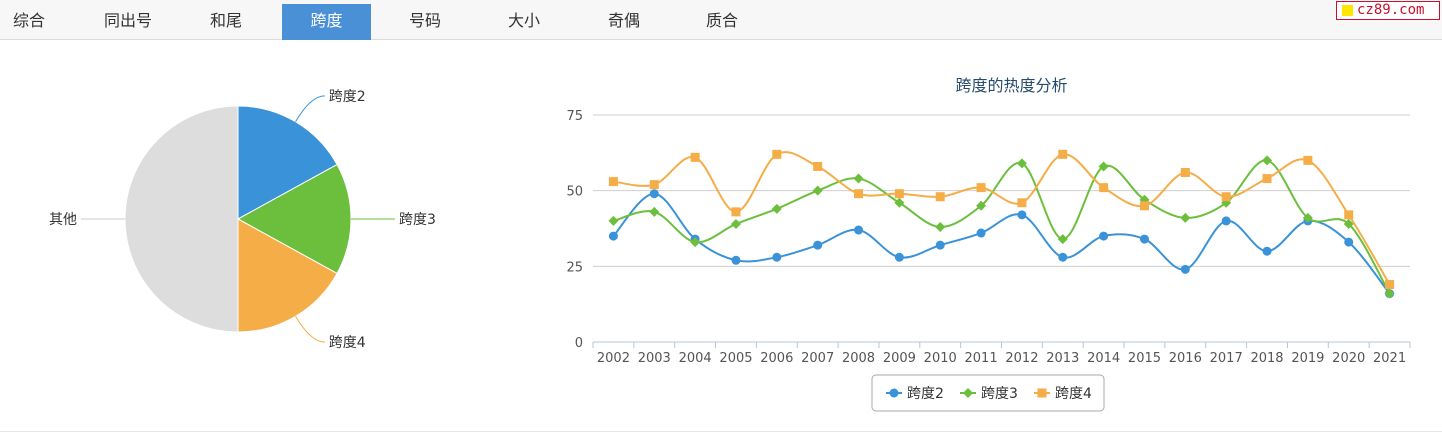  Describe the element at coordinates (347, 97) in the screenshot. I see `pie-label: 跨度2` at that location.